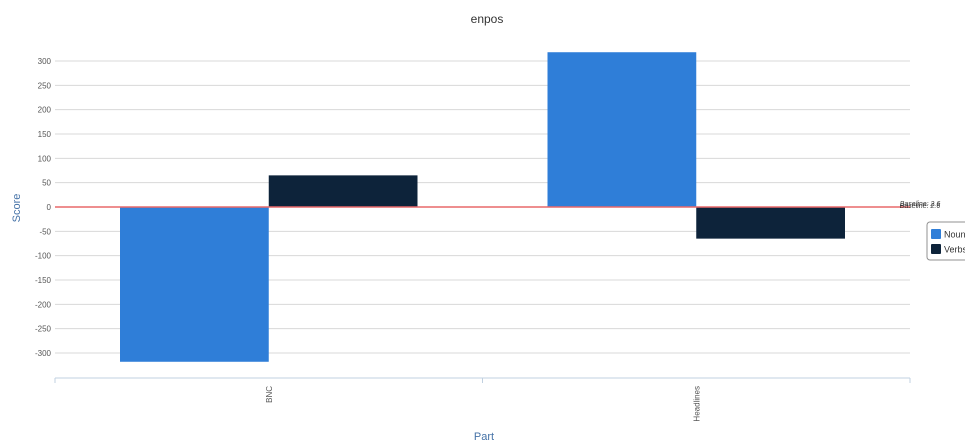 This screenshot has width=965, height=443. What do you see at coordinates (43, 329) in the screenshot?
I see `y-tick-label: -250` at bounding box center [43, 329].